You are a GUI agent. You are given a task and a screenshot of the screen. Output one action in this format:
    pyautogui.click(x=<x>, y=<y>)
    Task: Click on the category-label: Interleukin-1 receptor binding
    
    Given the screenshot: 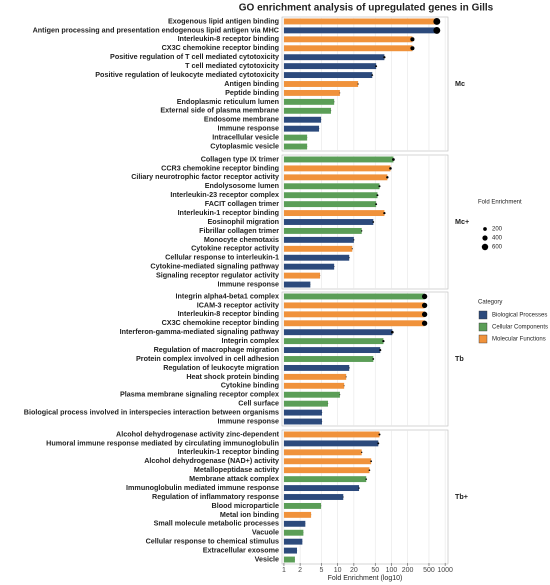 What is the action you would take?
    pyautogui.click(x=228, y=451)
    